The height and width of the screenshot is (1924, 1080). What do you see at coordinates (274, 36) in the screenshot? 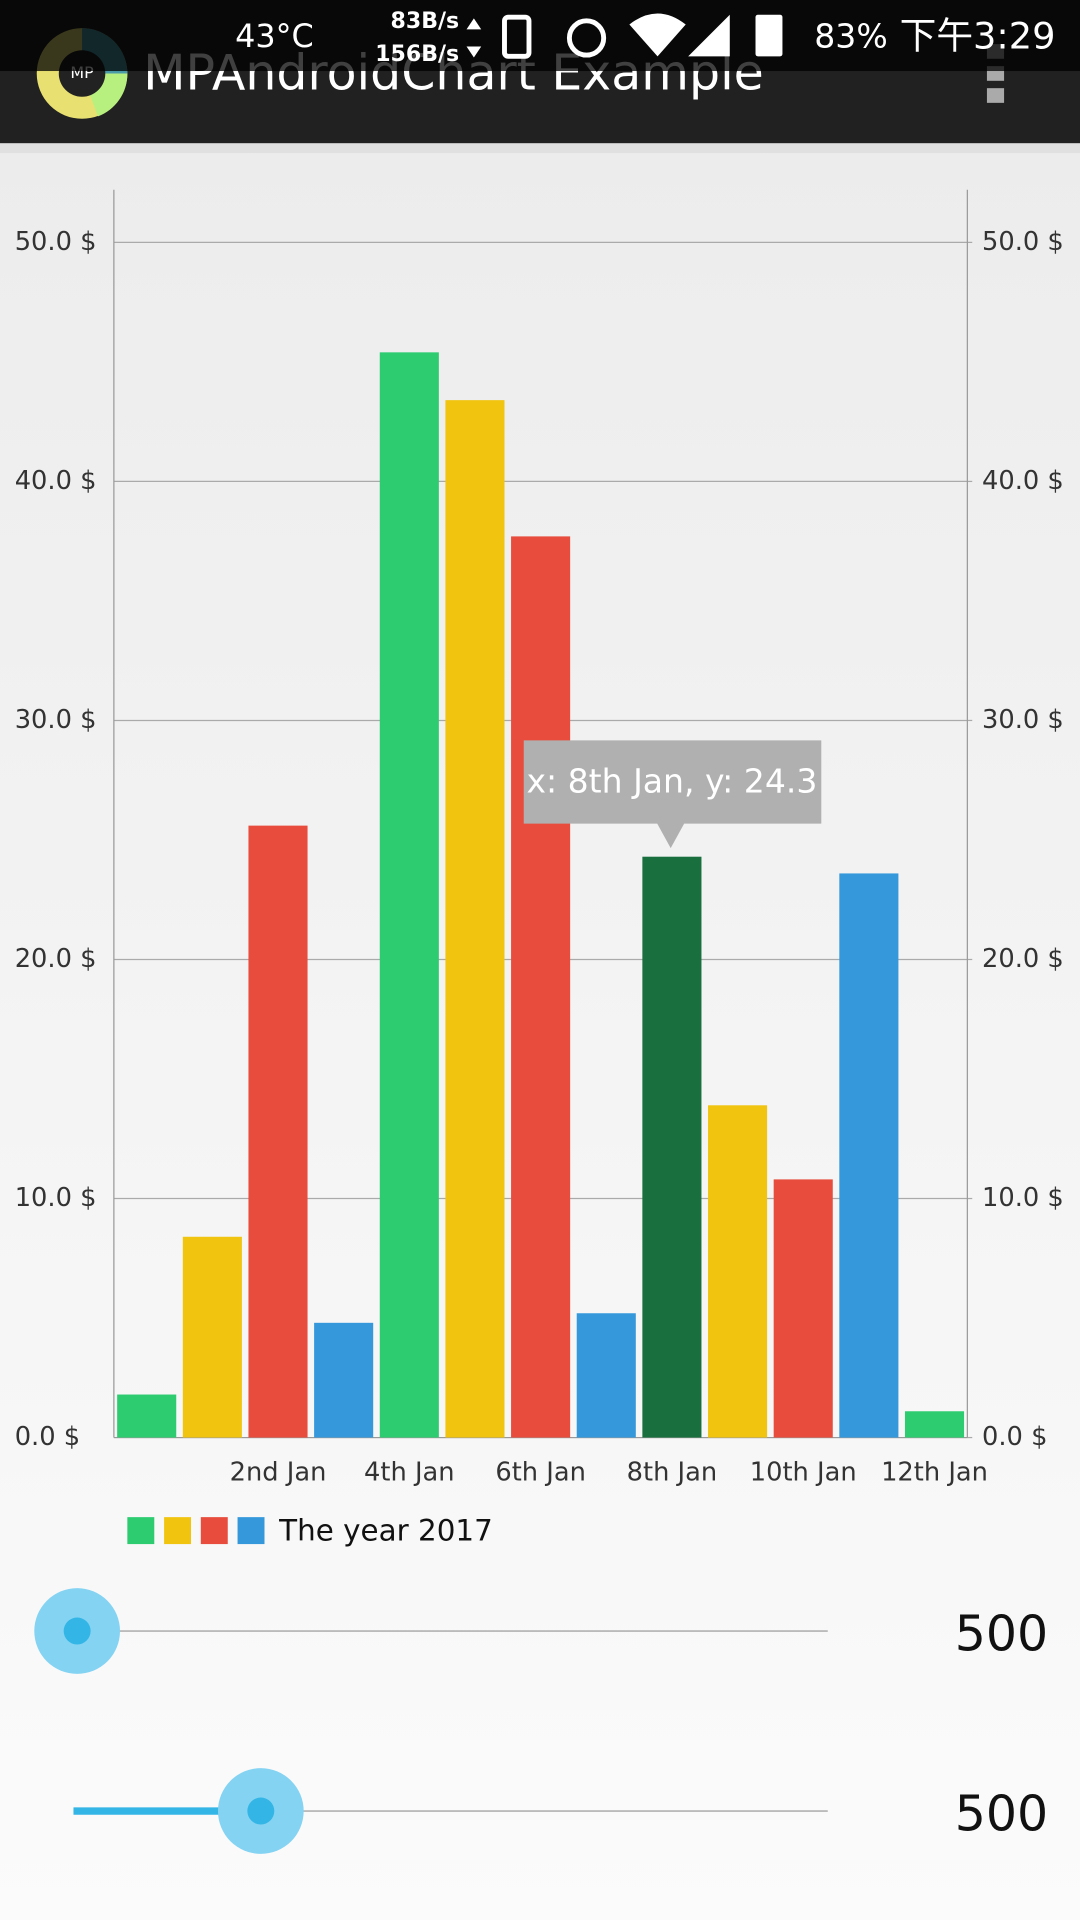
I see `status-temperature: 43°C` at bounding box center [274, 36].